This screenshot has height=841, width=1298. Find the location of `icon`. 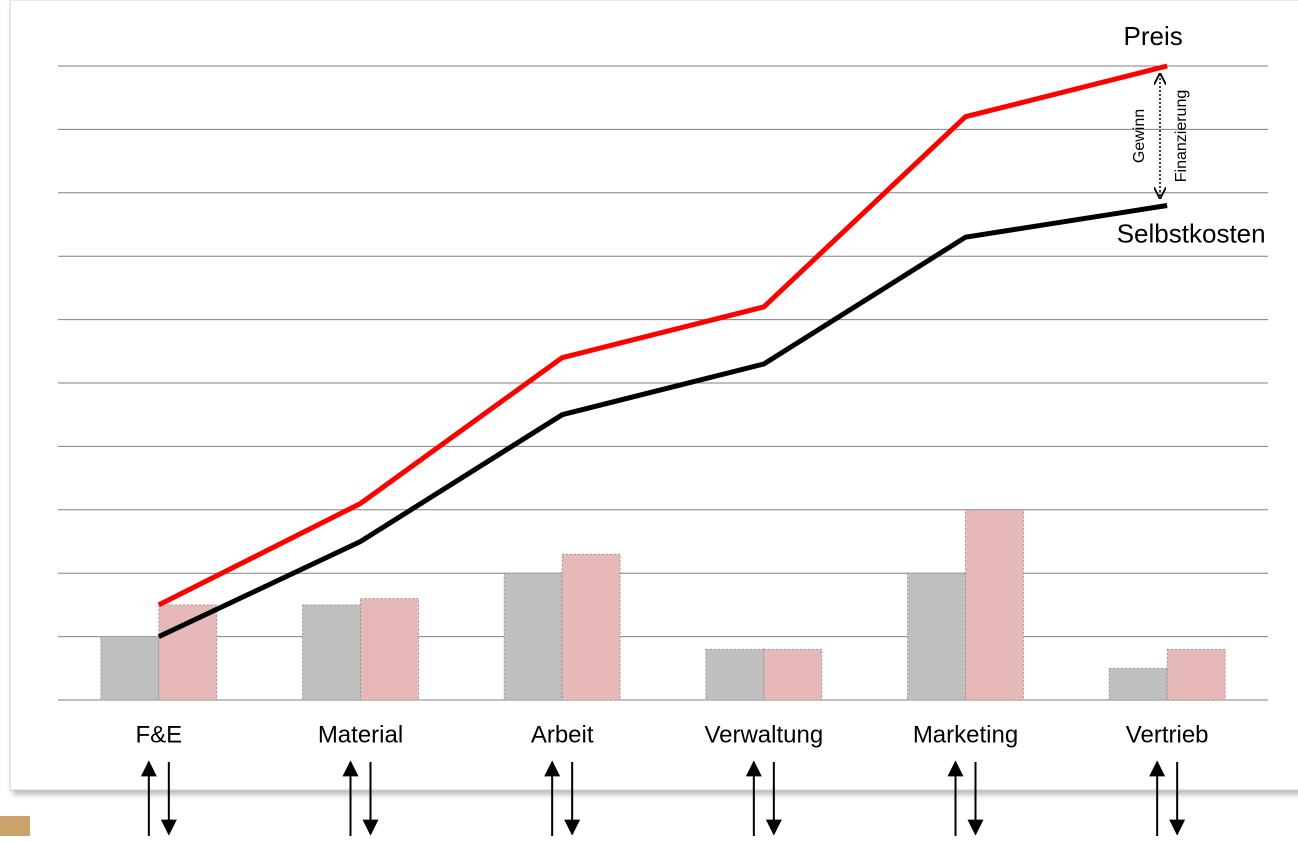

icon is located at coordinates (15, 826).